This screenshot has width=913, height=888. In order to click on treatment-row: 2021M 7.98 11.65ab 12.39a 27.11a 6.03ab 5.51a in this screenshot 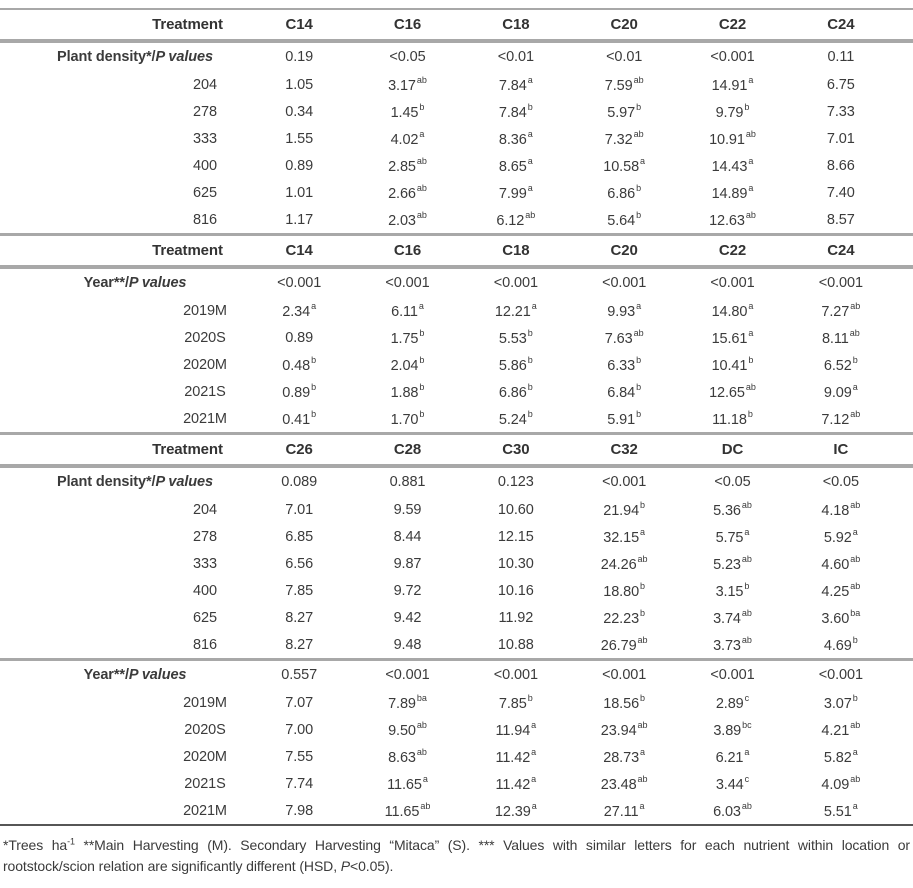, I will do `click(456, 810)`.